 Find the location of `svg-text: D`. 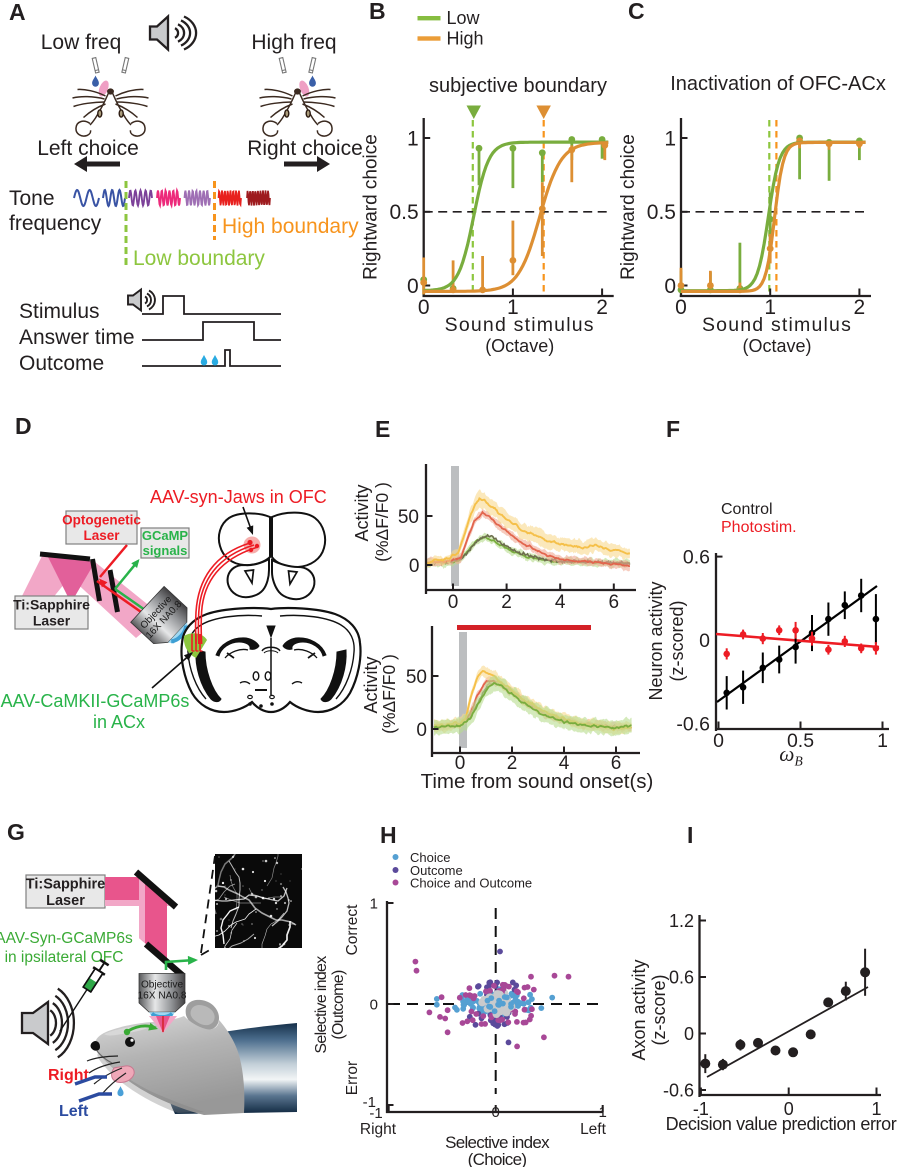

svg-text: D is located at coordinates (23, 426).